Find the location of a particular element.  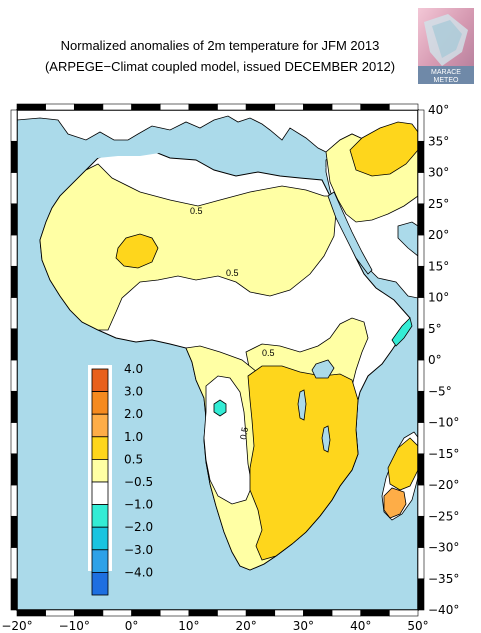

anomaly-region-somalia-cold is located at coordinates (402, 332).